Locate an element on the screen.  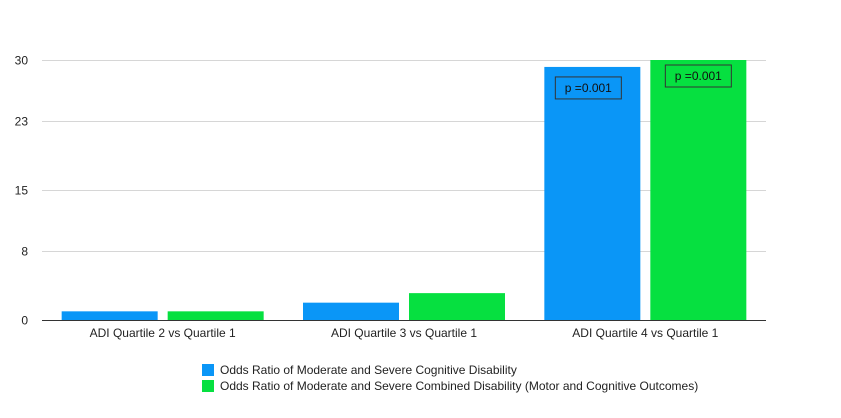
y-tick-label: 8 is located at coordinates (24, 252).